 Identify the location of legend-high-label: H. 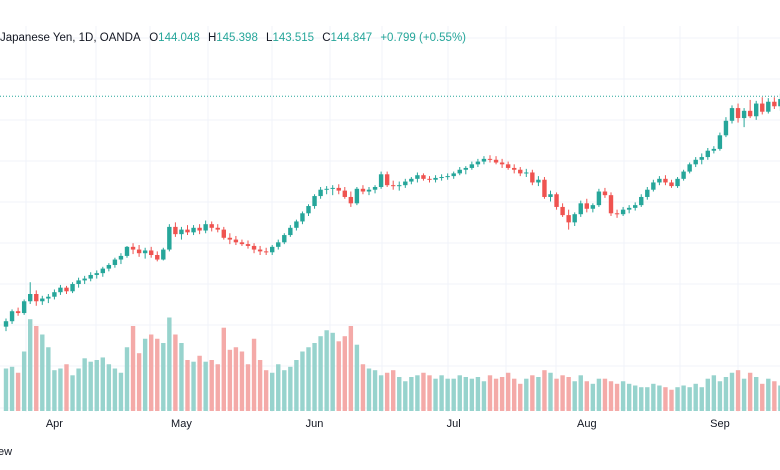
(212, 38).